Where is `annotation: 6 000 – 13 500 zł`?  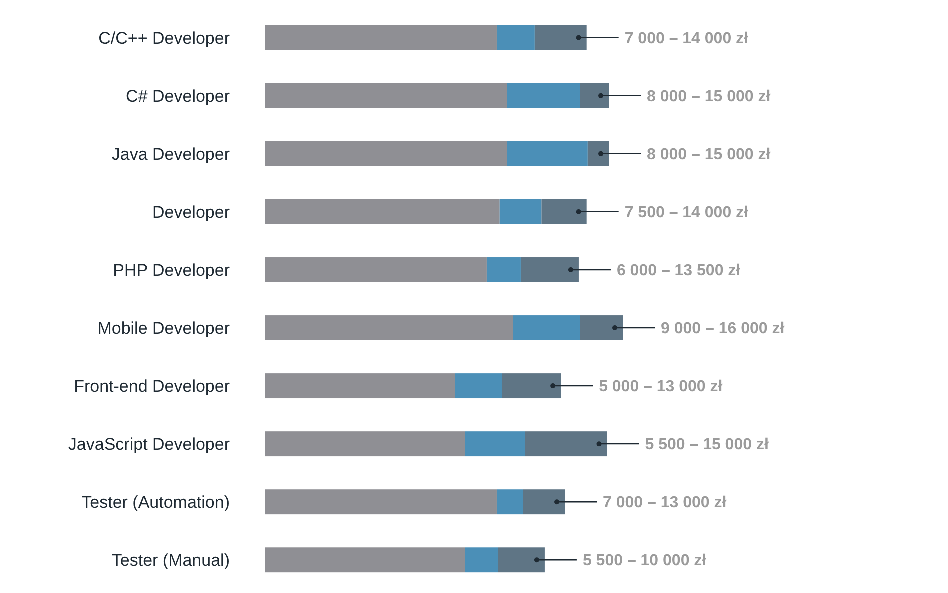 annotation: 6 000 – 13 500 zł is located at coordinates (679, 271).